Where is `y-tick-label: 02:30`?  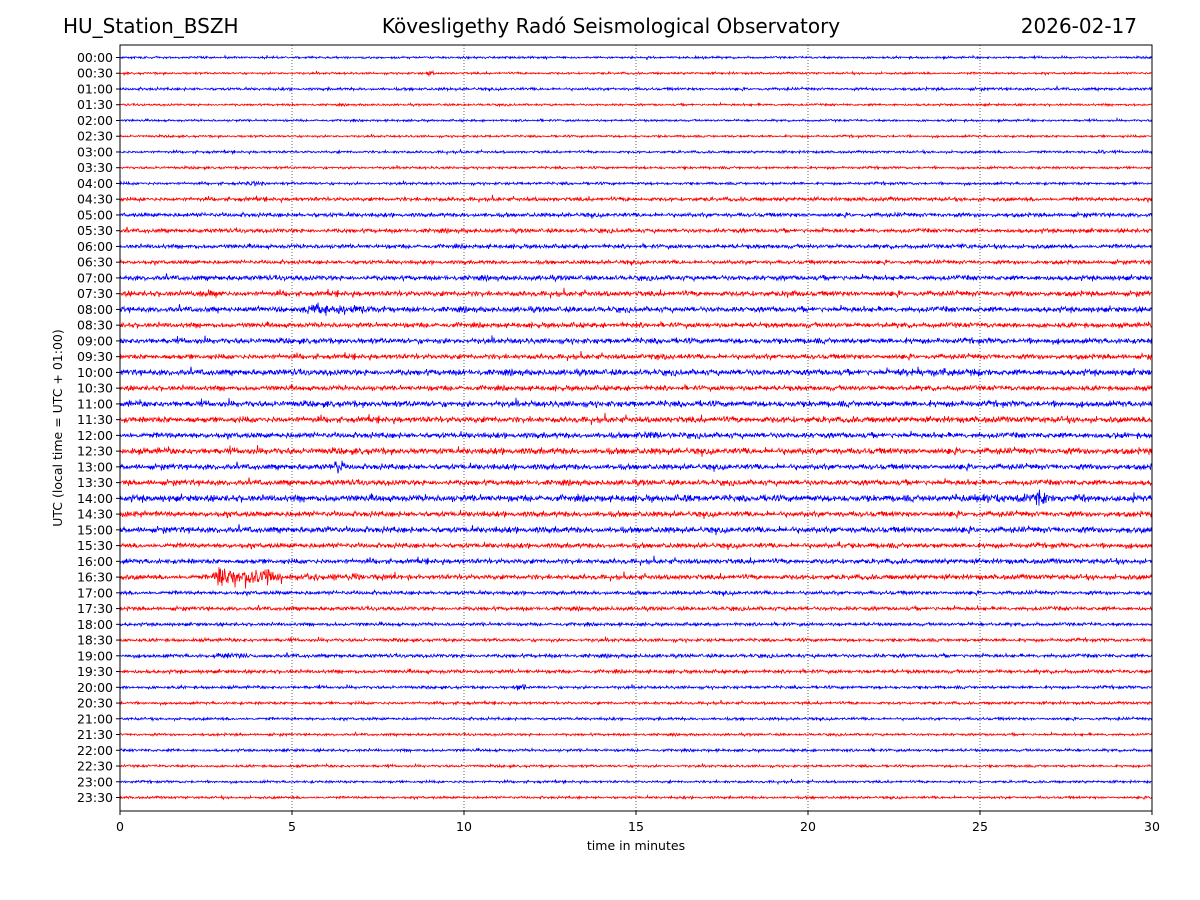
y-tick-label: 02:30 is located at coordinates (95, 136).